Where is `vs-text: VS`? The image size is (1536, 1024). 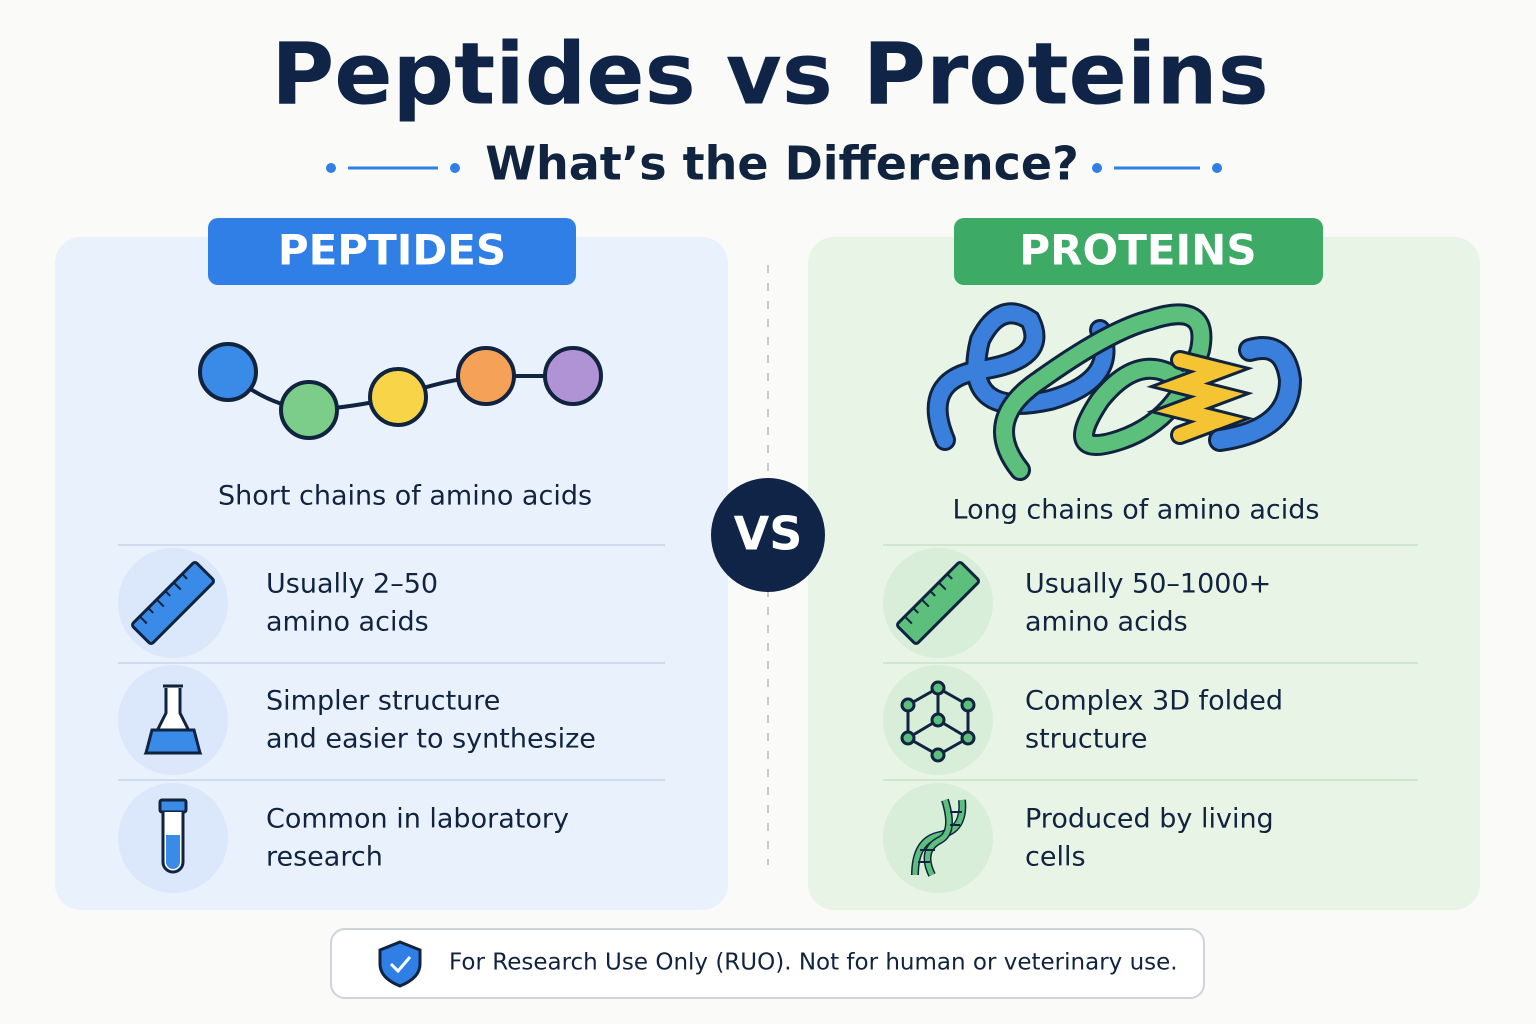 vs-text: VS is located at coordinates (768, 534).